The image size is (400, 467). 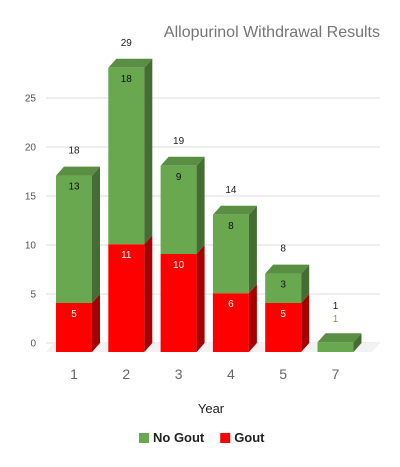 What do you see at coordinates (179, 437) in the screenshot?
I see `legend-label: No Gout` at bounding box center [179, 437].